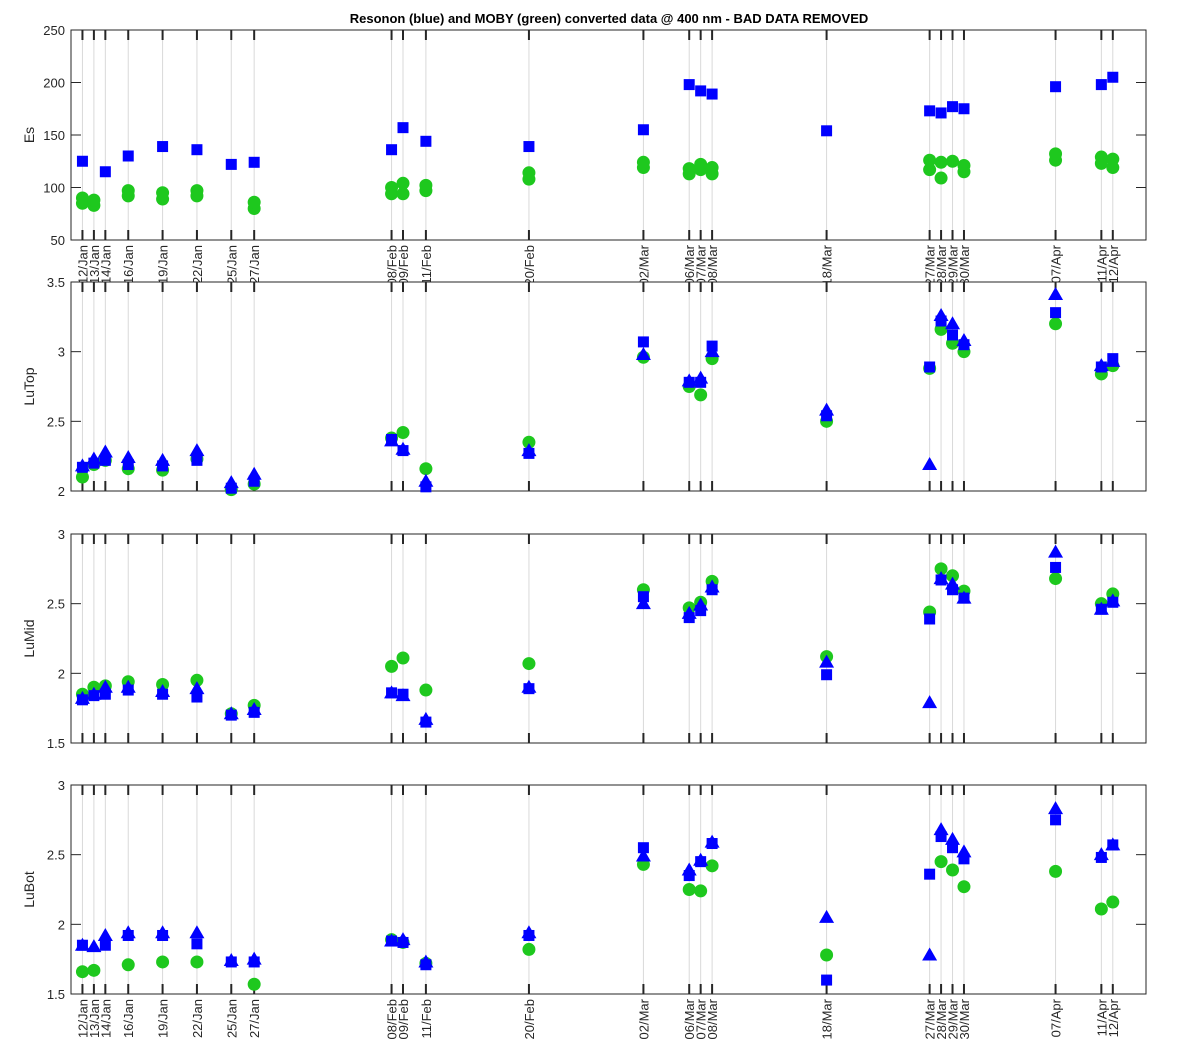 The width and height of the screenshot is (1200, 1050). I want to click on y-tick-label: 250, so click(54, 30).